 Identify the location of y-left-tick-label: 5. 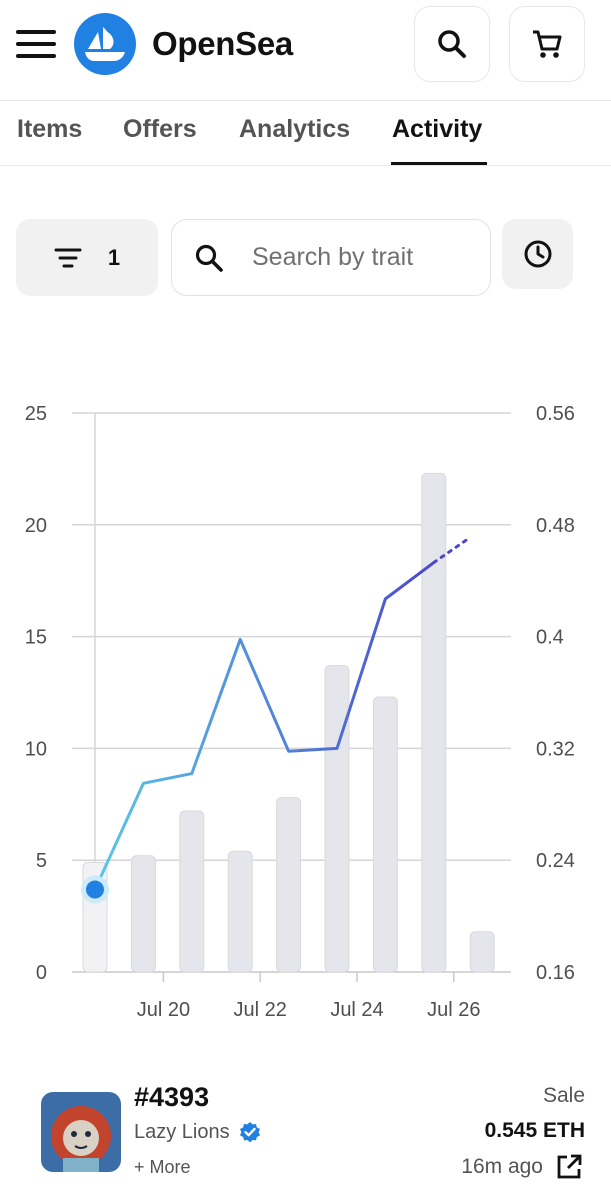
(41, 861).